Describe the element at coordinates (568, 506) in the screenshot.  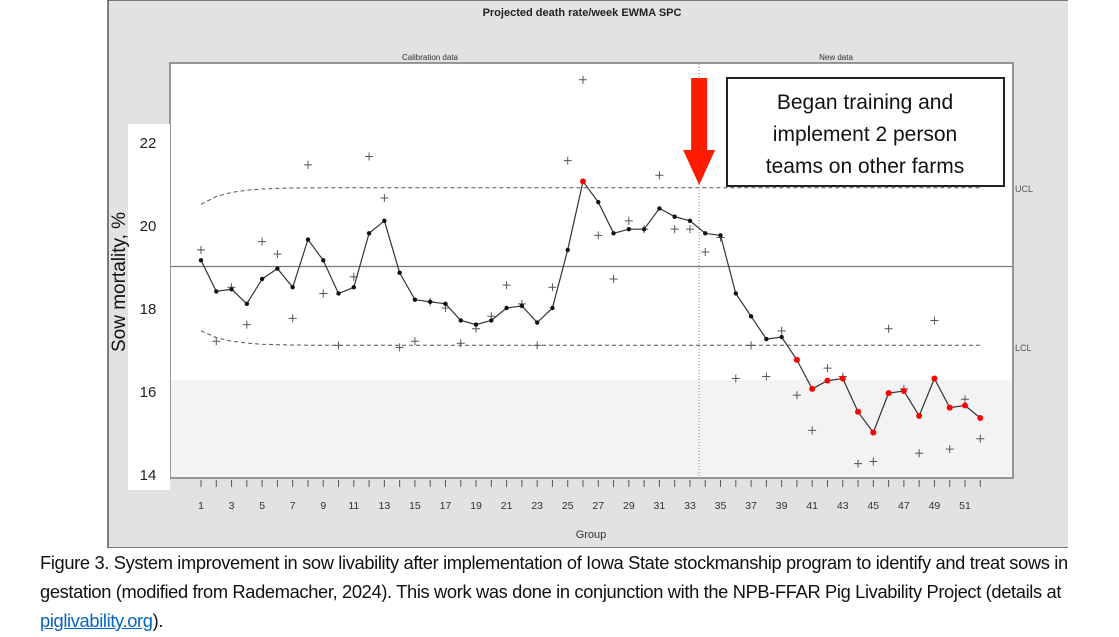
I see `x-tick-label: 25` at that location.